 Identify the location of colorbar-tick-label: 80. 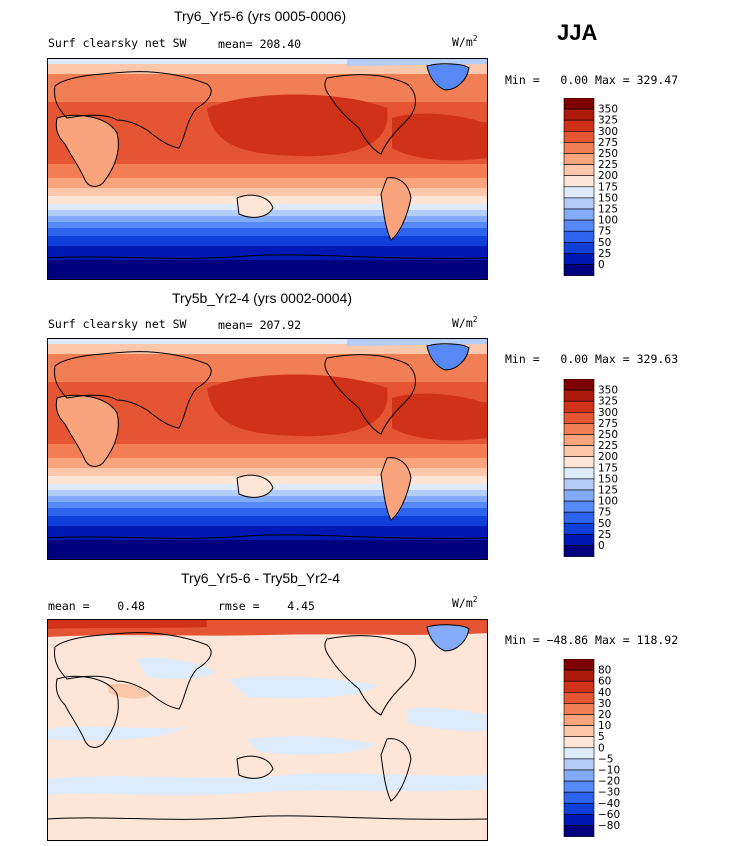
(604, 671).